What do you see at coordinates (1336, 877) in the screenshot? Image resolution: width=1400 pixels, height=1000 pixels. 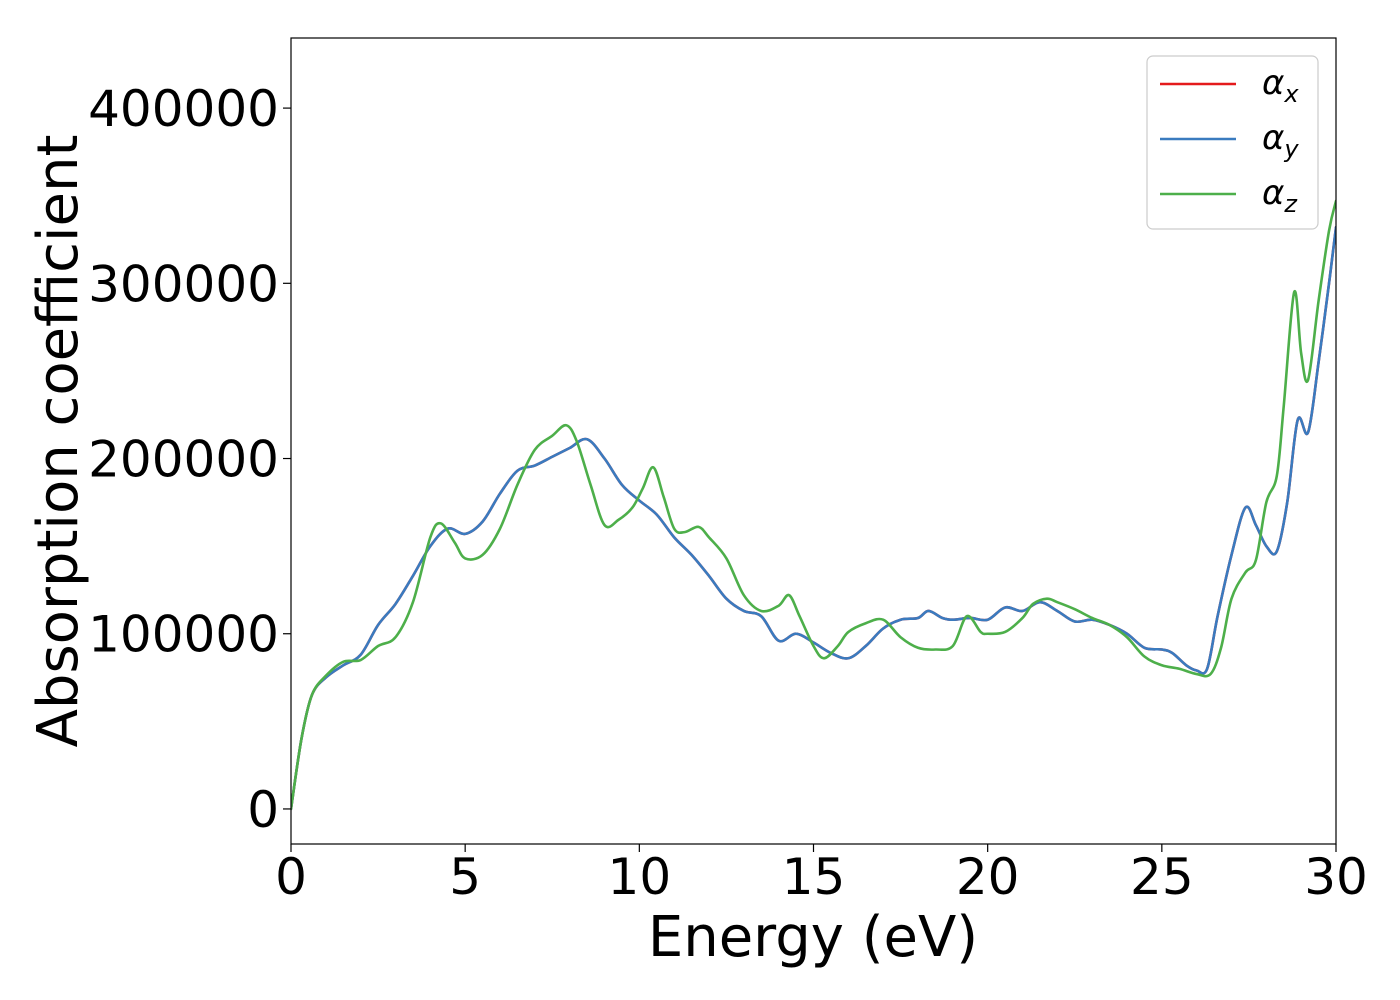 I see `x-tick-label: 30` at bounding box center [1336, 877].